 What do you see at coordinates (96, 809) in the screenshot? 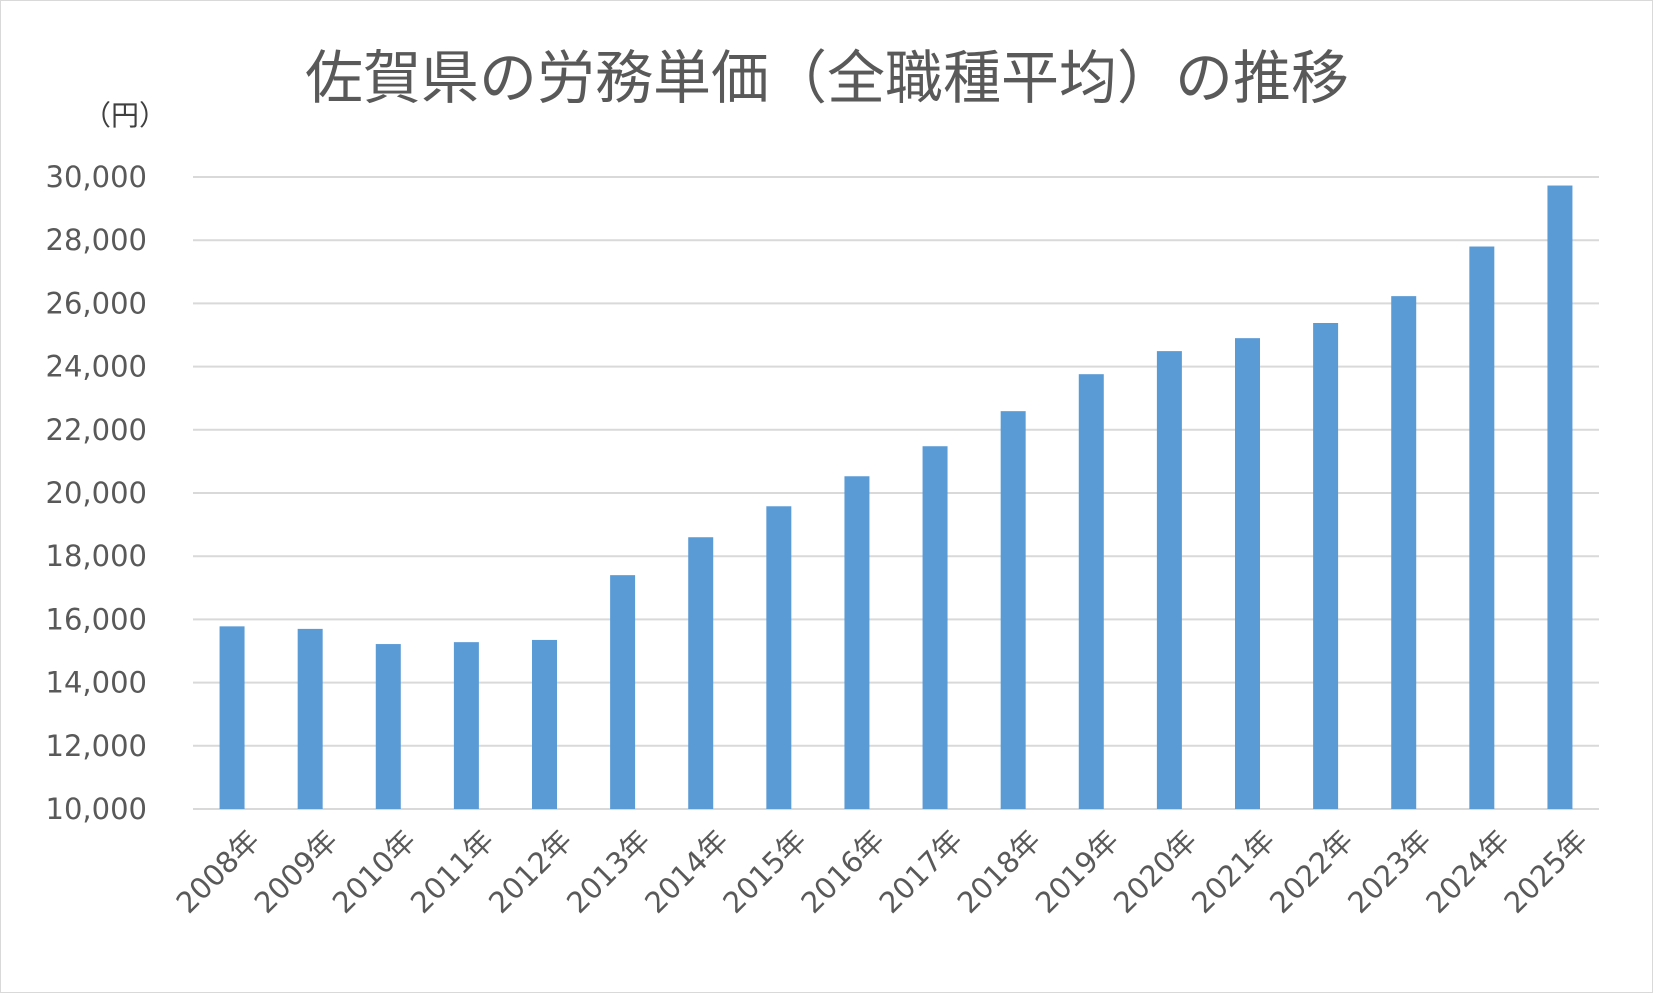
I see `y-tick-label: 10,000` at bounding box center [96, 809].